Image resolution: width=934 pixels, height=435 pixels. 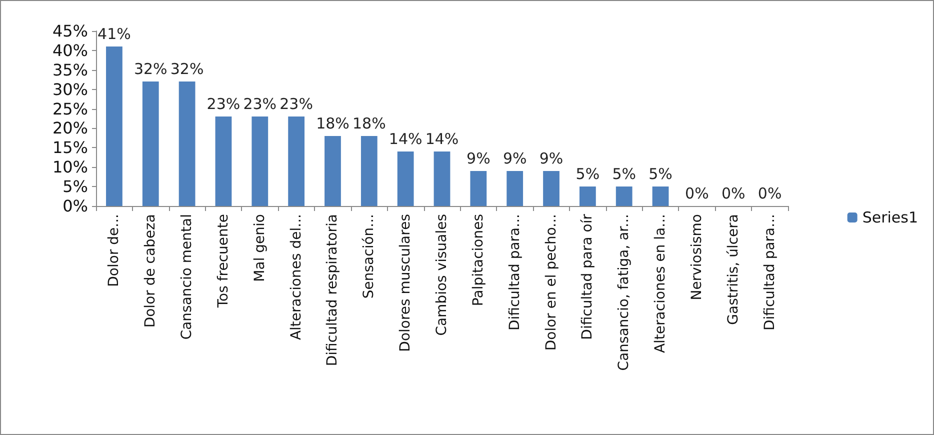 What do you see at coordinates (187, 277) in the screenshot?
I see `x-tick-label: Cansancio mental` at bounding box center [187, 277].